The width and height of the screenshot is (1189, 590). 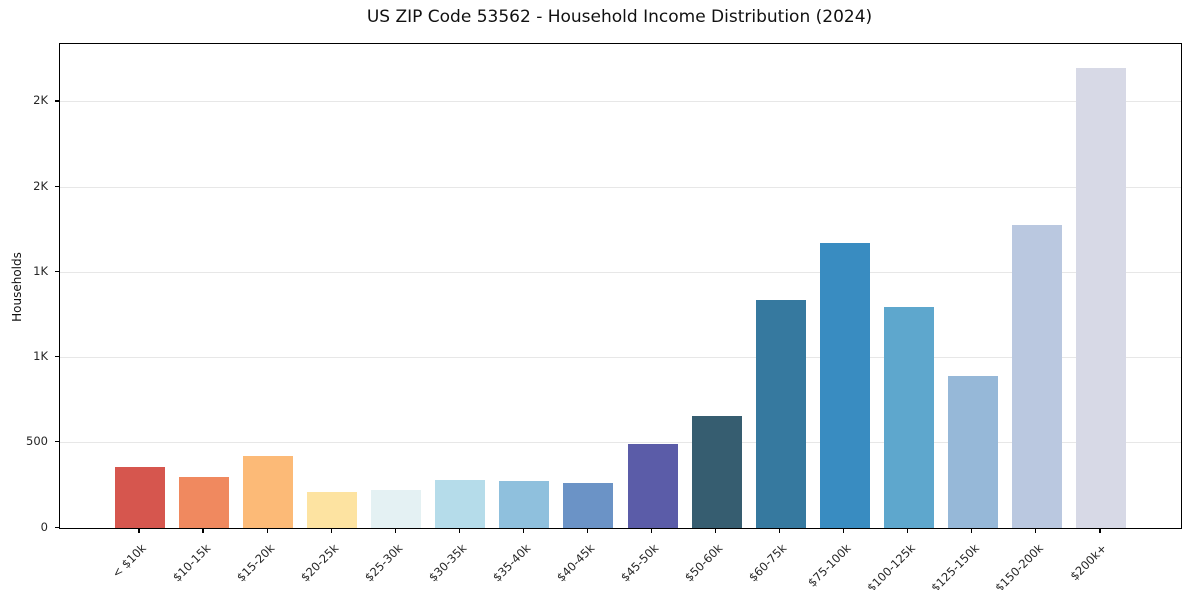 What do you see at coordinates (319, 563) in the screenshot?
I see `x-tick-label: $20-25k` at bounding box center [319, 563].